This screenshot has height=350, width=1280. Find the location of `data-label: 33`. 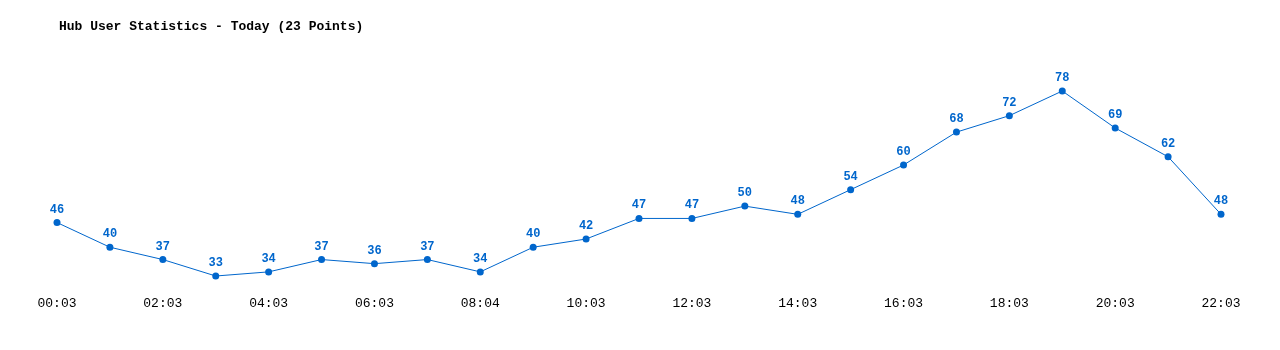

data-label: 33 is located at coordinates (215, 263).